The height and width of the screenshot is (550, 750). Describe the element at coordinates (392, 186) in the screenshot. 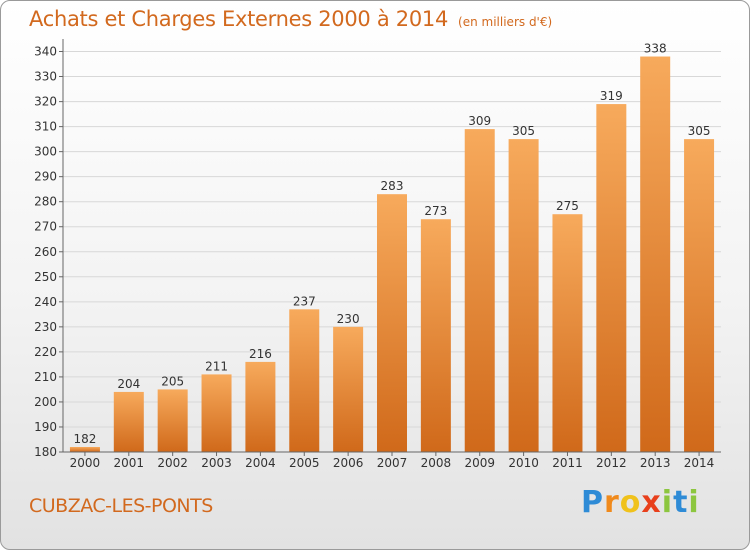

I see `data-label-2007: 283` at that location.